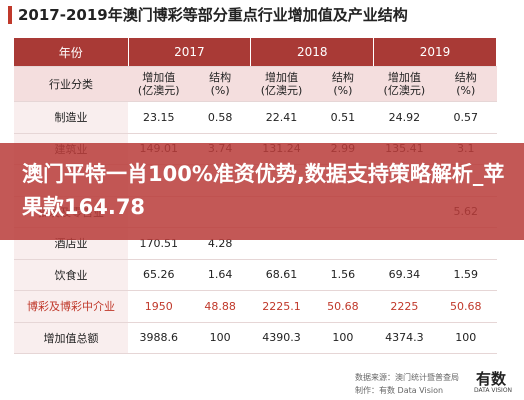 The width and height of the screenshot is (524, 400). I want to click on logo: 有数, so click(491, 379).